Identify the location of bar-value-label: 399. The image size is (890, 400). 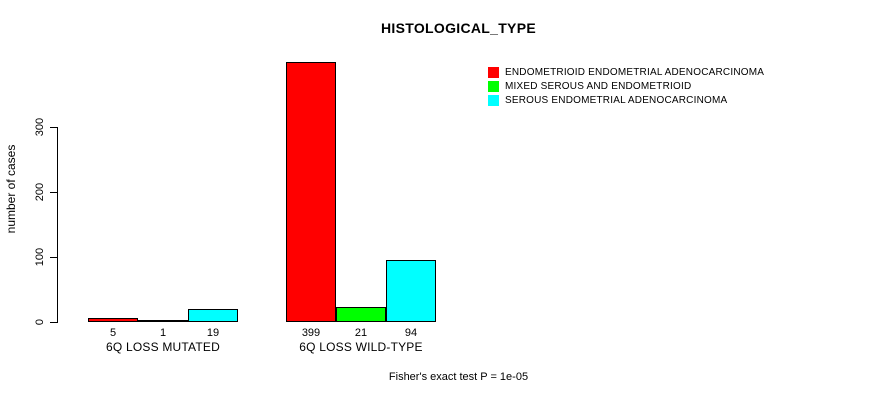
(311, 333).